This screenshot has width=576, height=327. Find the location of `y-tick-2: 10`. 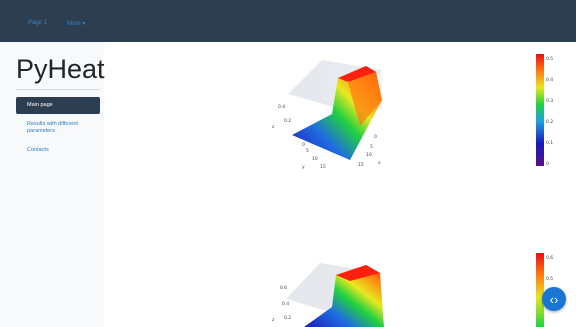

y-tick-2: 10 is located at coordinates (315, 159).